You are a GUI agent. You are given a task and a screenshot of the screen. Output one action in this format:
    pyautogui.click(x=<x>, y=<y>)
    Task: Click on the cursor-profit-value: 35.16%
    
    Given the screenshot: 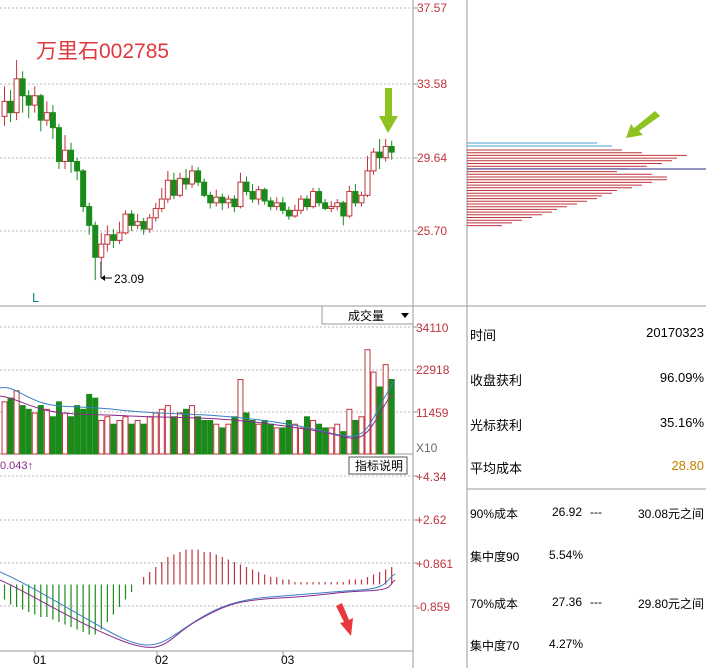 What is the action you would take?
    pyautogui.click(x=681, y=422)
    